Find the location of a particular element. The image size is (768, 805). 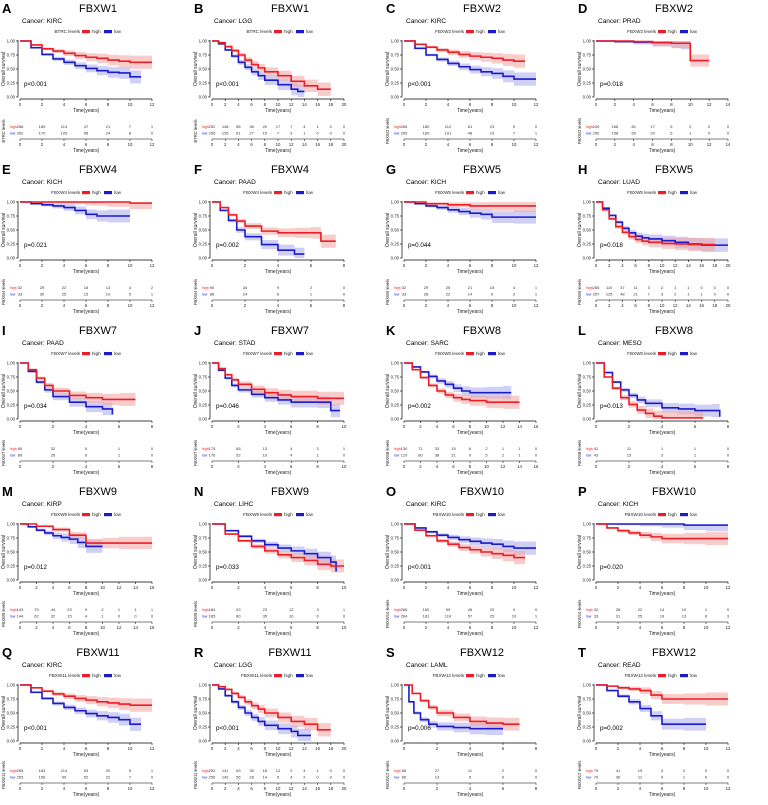

risk-table-tick-label: 10 is located at coordinates (514, 144).